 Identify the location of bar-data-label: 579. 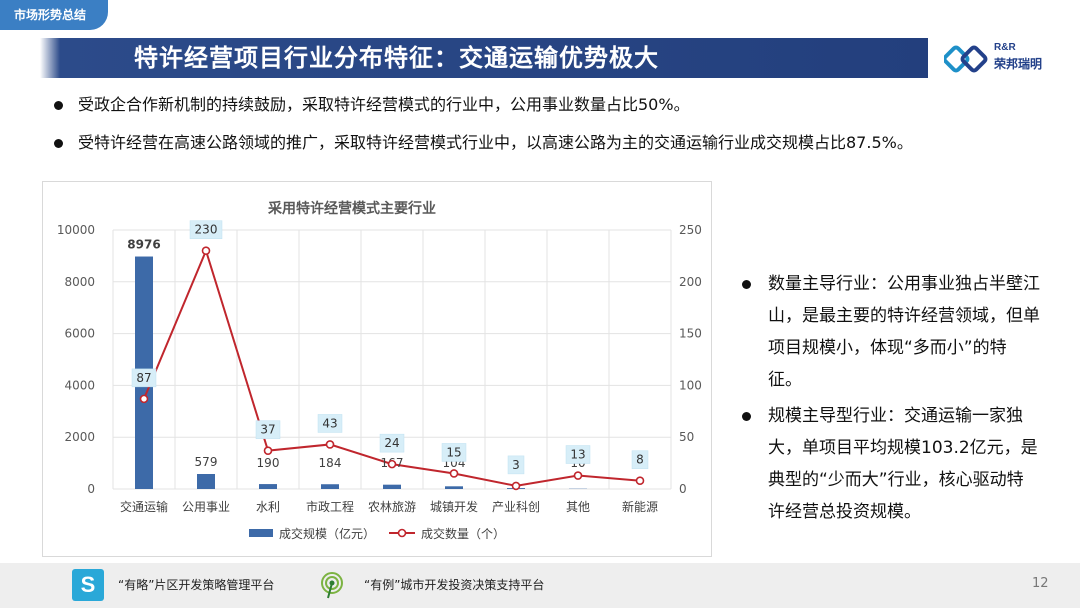
(206, 462).